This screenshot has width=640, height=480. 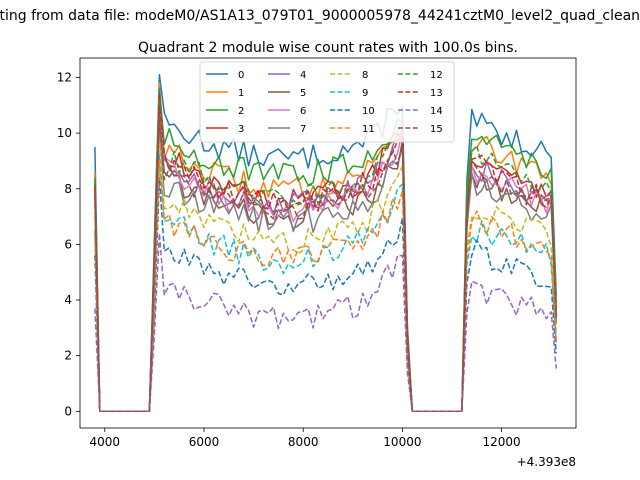 What do you see at coordinates (68, 411) in the screenshot?
I see `y-tick-label: 0` at bounding box center [68, 411].